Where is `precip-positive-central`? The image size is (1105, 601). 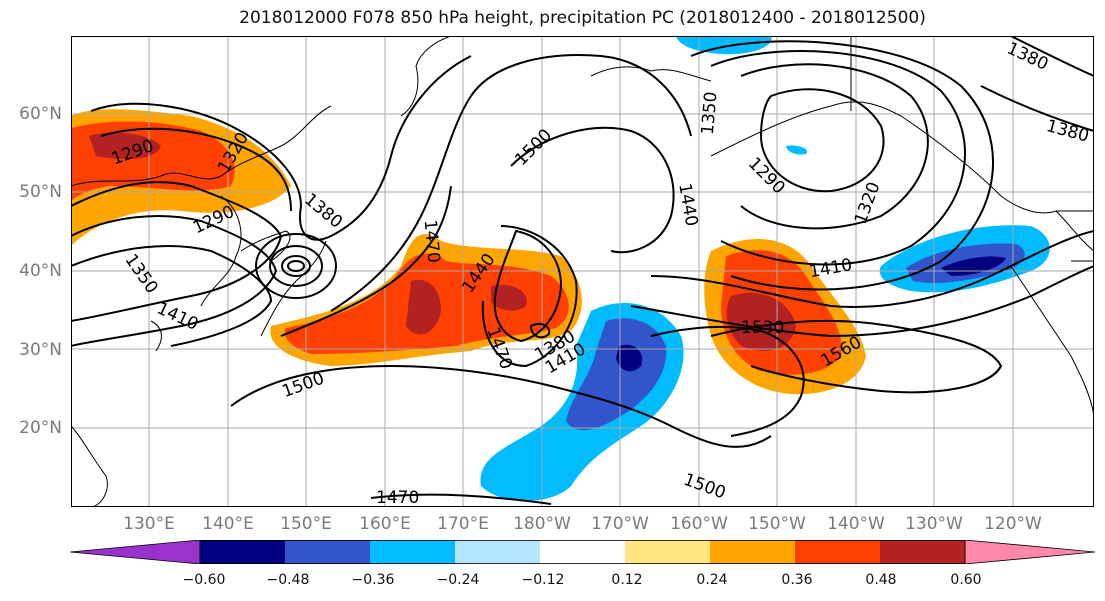 precip-positive-central is located at coordinates (426, 300).